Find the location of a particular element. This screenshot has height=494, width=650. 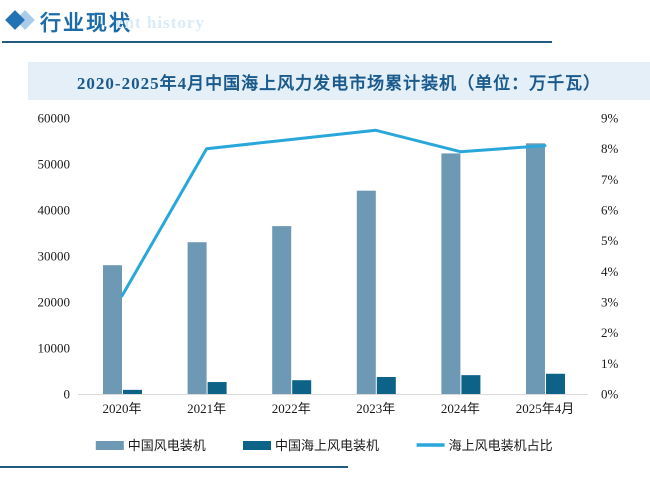

right-axis-tick: 4% is located at coordinates (610, 271).